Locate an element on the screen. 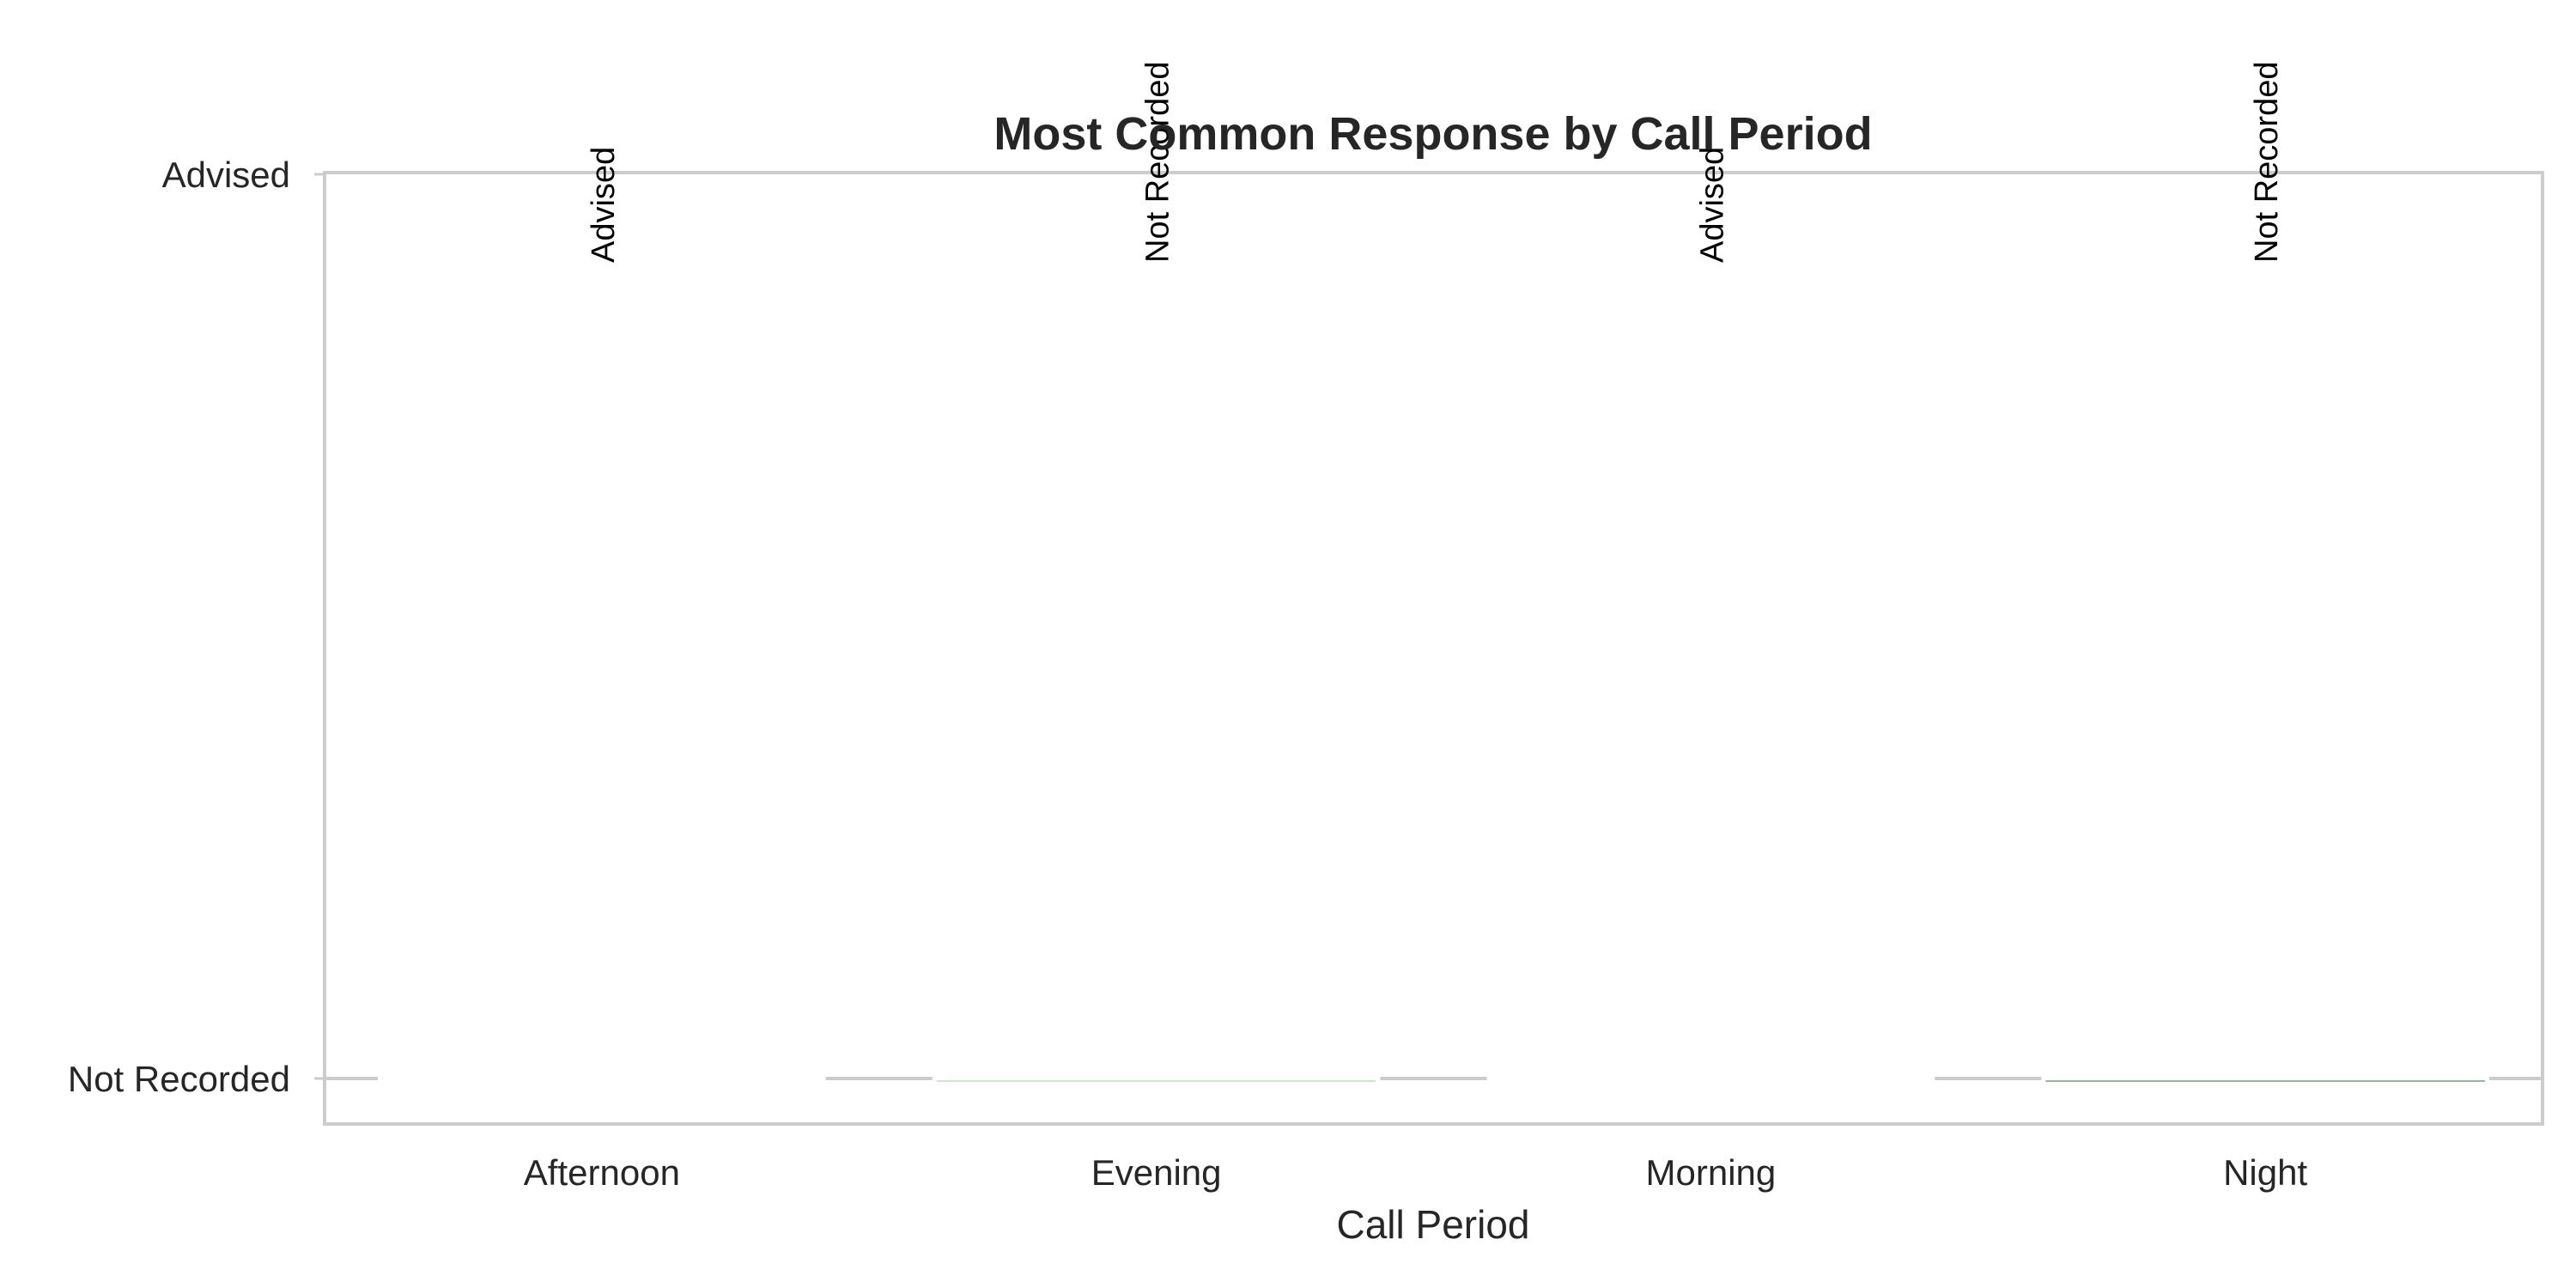  x-tick-label: Night is located at coordinates (2265, 1173).